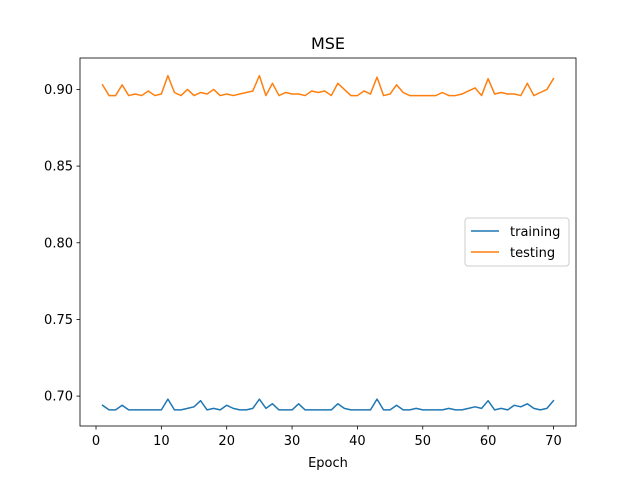  What do you see at coordinates (58, 320) in the screenshot?
I see `y-tick-label: 0.75` at bounding box center [58, 320].